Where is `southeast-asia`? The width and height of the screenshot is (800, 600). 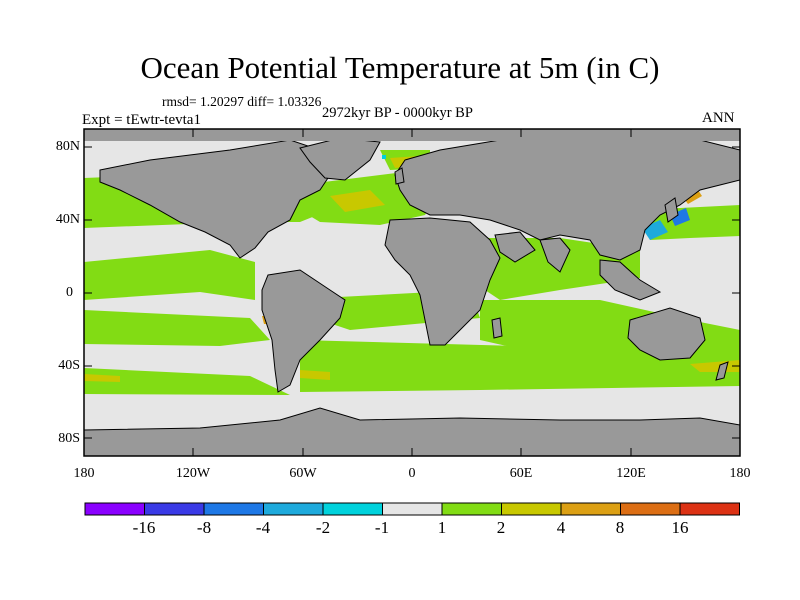
southeast-asia is located at coordinates (630, 280).